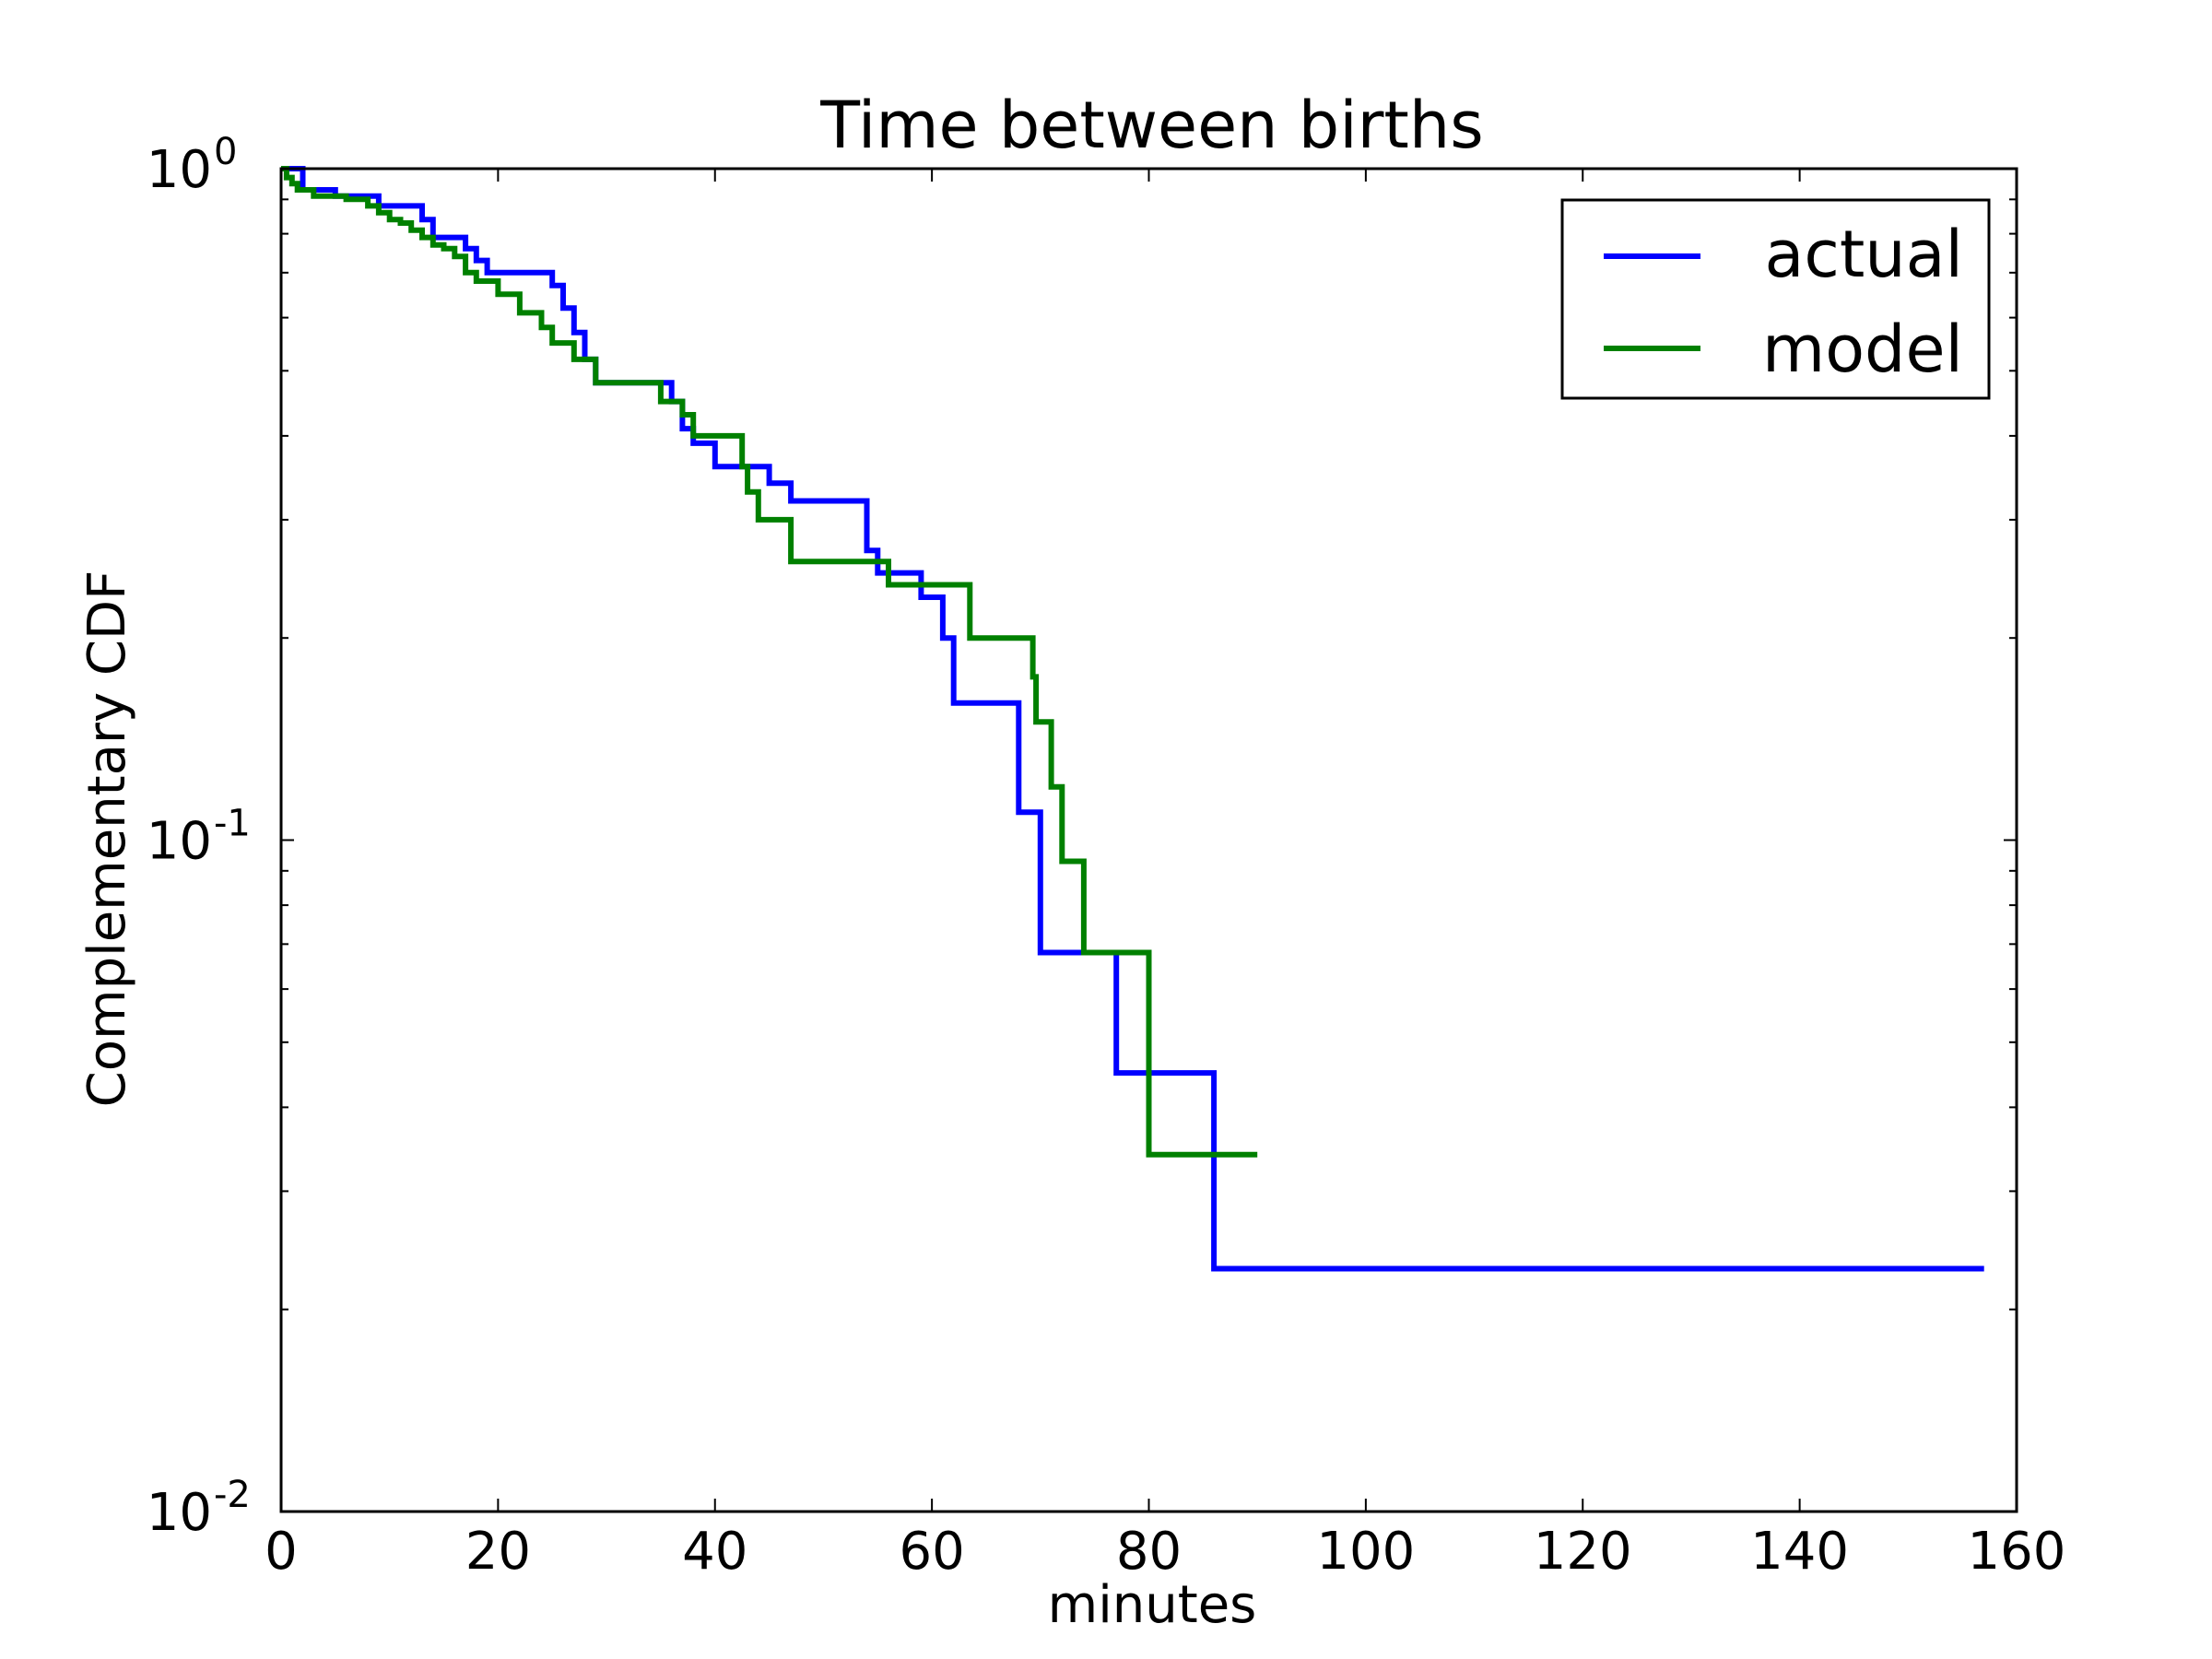  I want to click on legend: actual model, so click(1775, 299).